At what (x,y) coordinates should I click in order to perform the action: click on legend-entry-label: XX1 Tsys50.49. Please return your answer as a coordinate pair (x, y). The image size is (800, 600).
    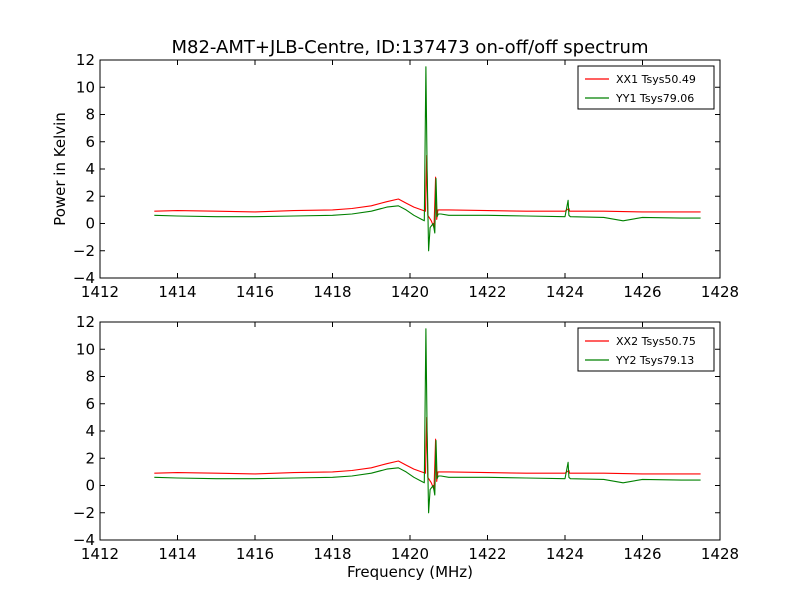
    Looking at the image, I should click on (656, 79).